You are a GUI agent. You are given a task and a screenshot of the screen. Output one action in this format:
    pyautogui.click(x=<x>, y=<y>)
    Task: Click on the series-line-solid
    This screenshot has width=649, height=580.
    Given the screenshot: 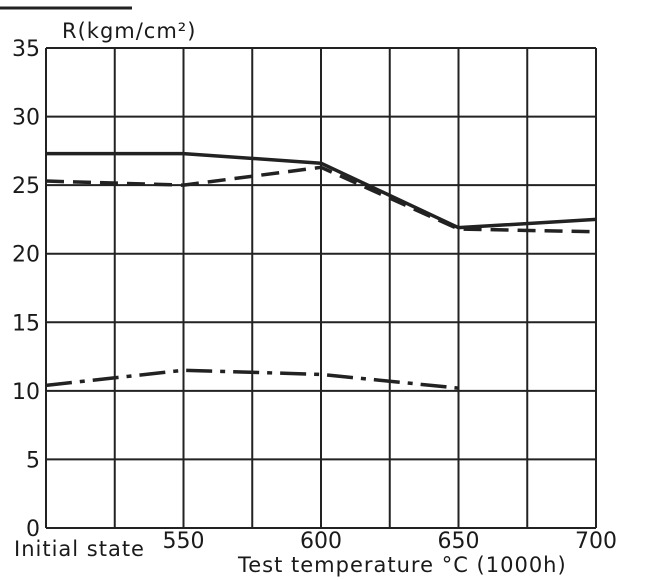 What is the action you would take?
    pyautogui.click(x=321, y=190)
    